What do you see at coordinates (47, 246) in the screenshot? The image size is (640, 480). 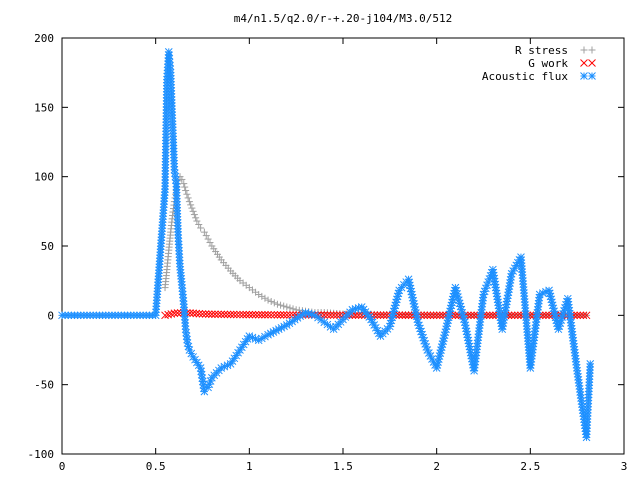 I see `y-tick-label: 50` at bounding box center [47, 246].